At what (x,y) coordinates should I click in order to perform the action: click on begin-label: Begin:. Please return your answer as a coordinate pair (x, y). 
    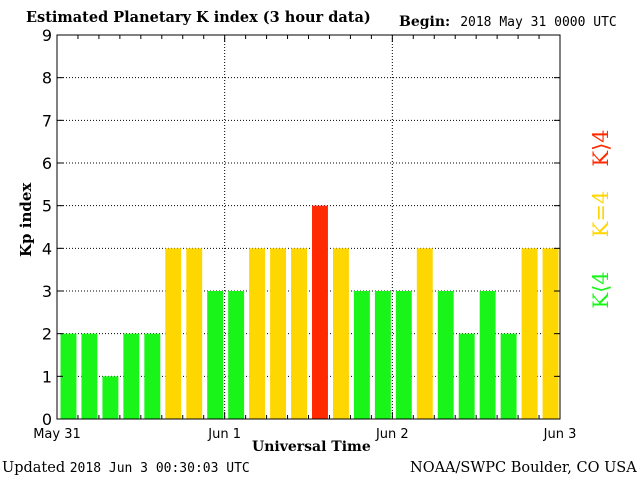
    Looking at the image, I should click on (425, 22).